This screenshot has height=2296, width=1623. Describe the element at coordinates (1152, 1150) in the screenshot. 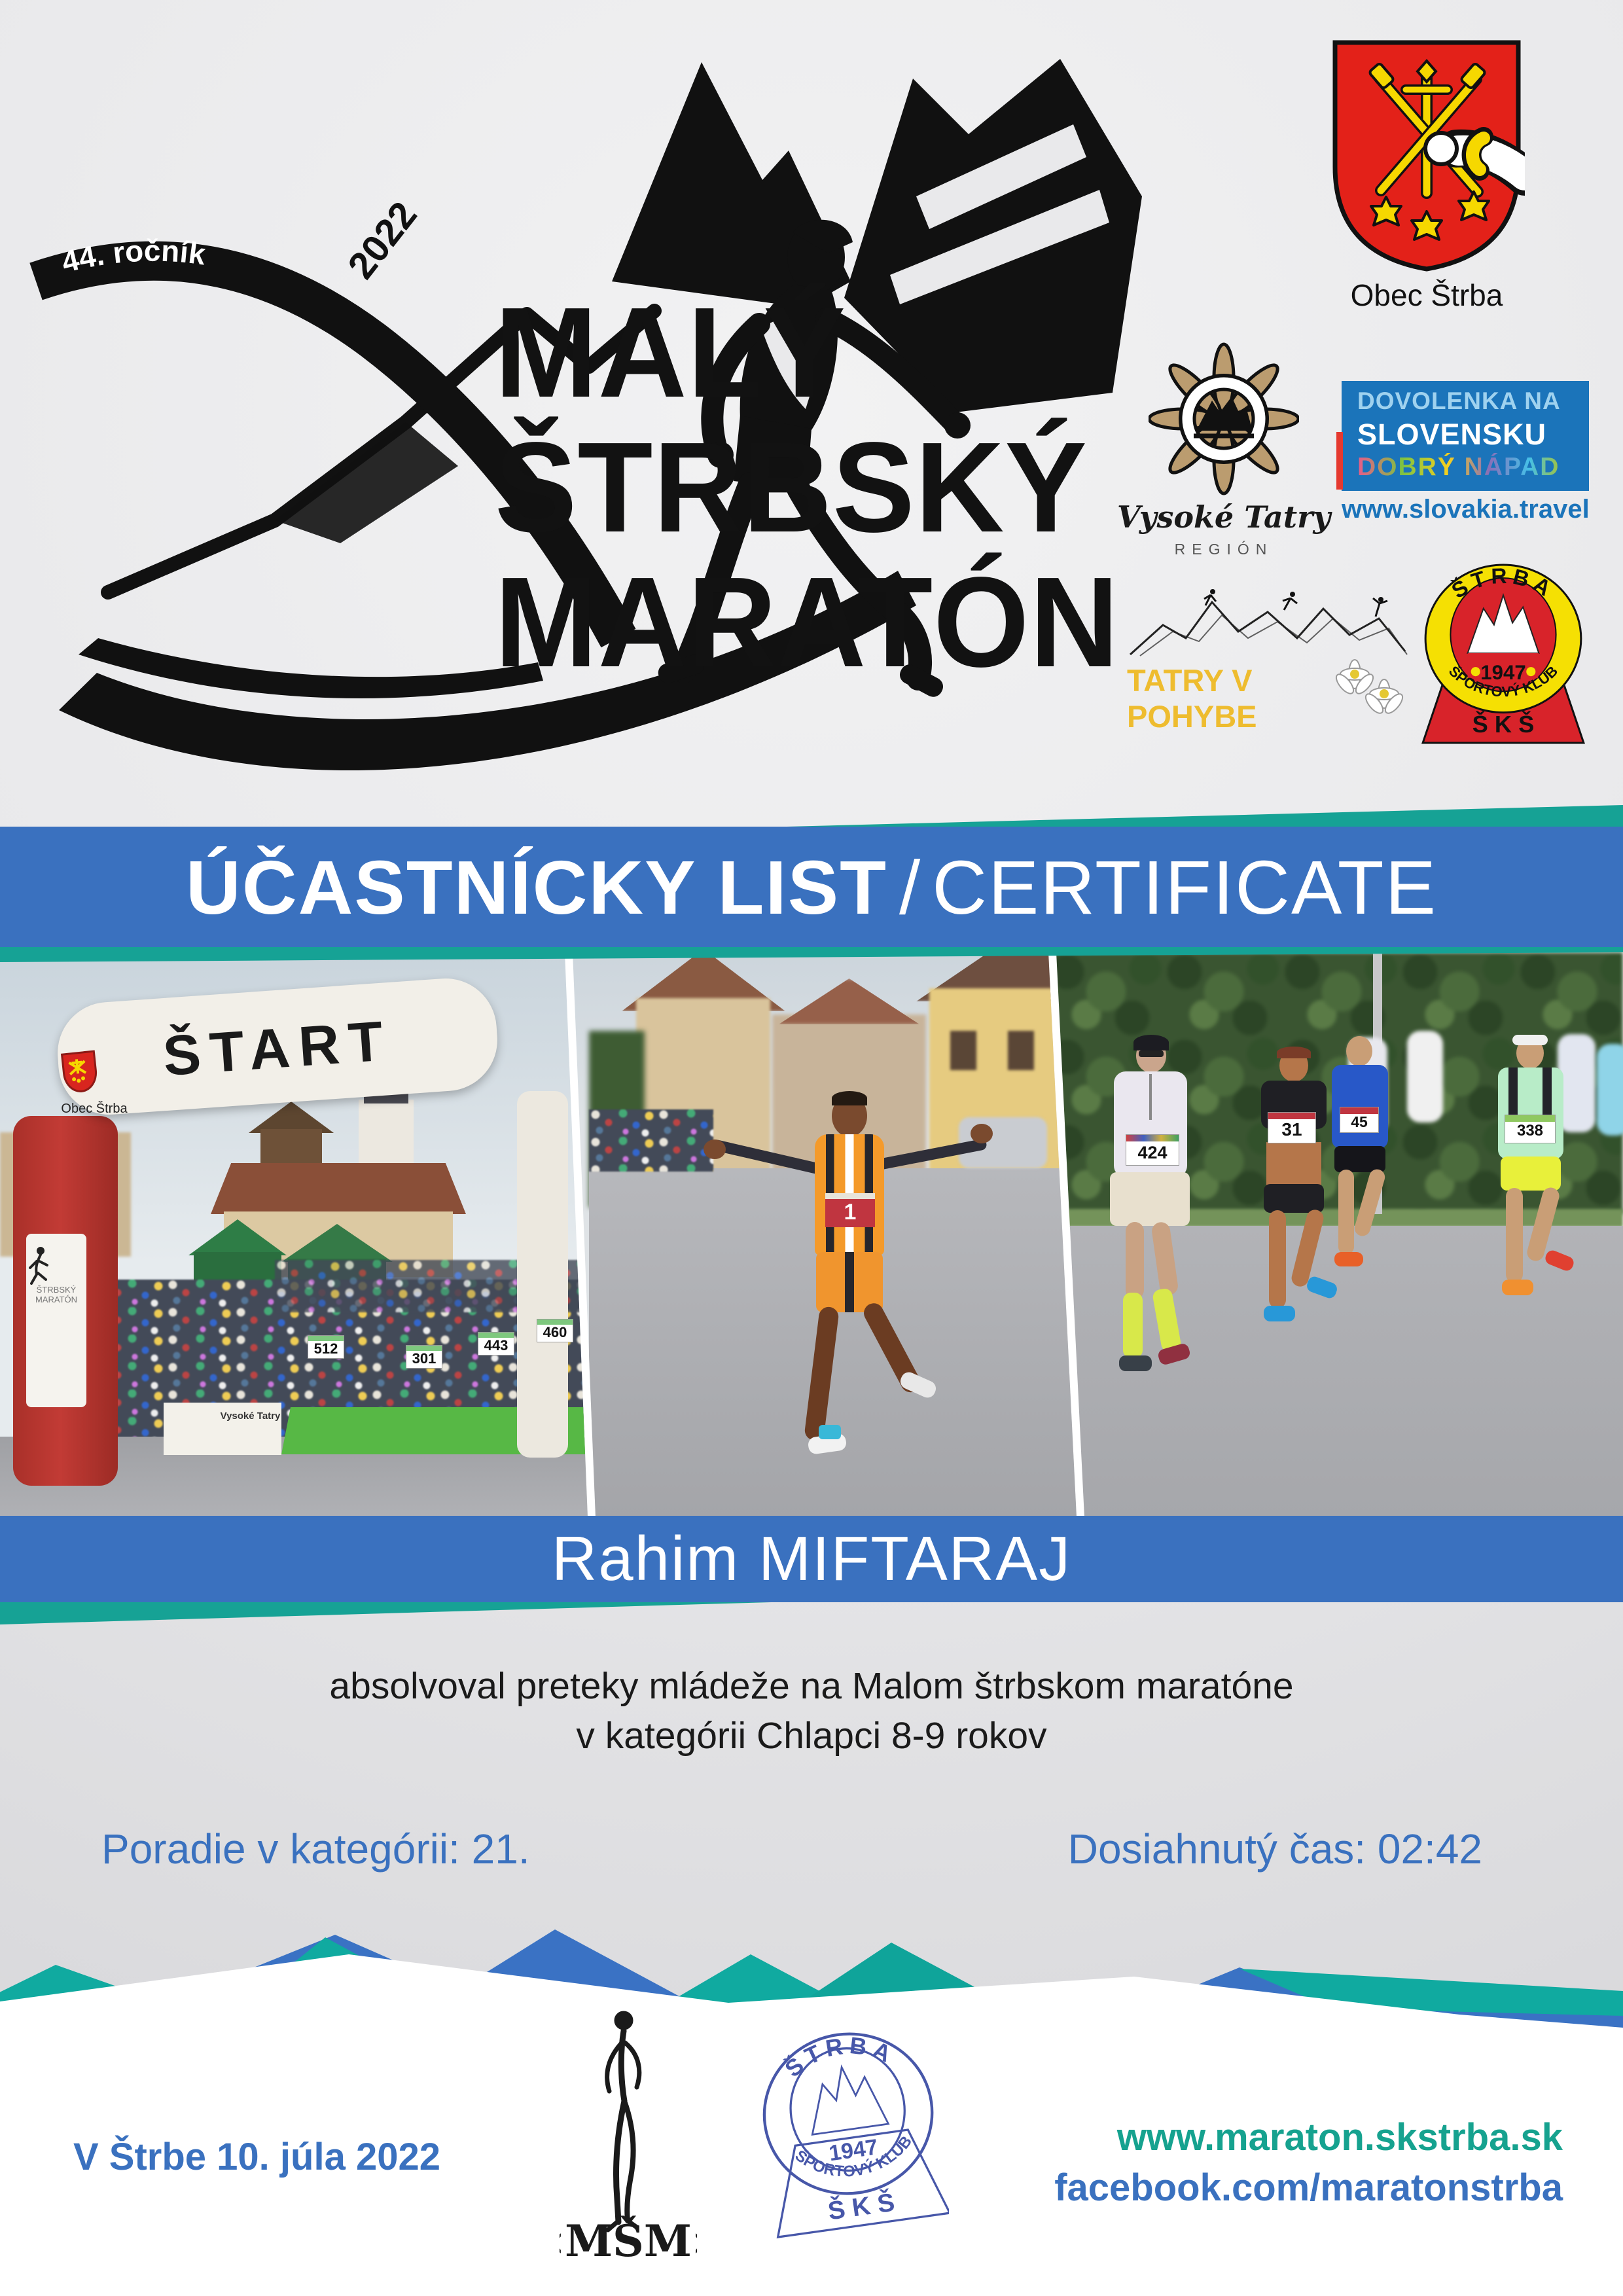

I see `group-bib-424: 424` at that location.